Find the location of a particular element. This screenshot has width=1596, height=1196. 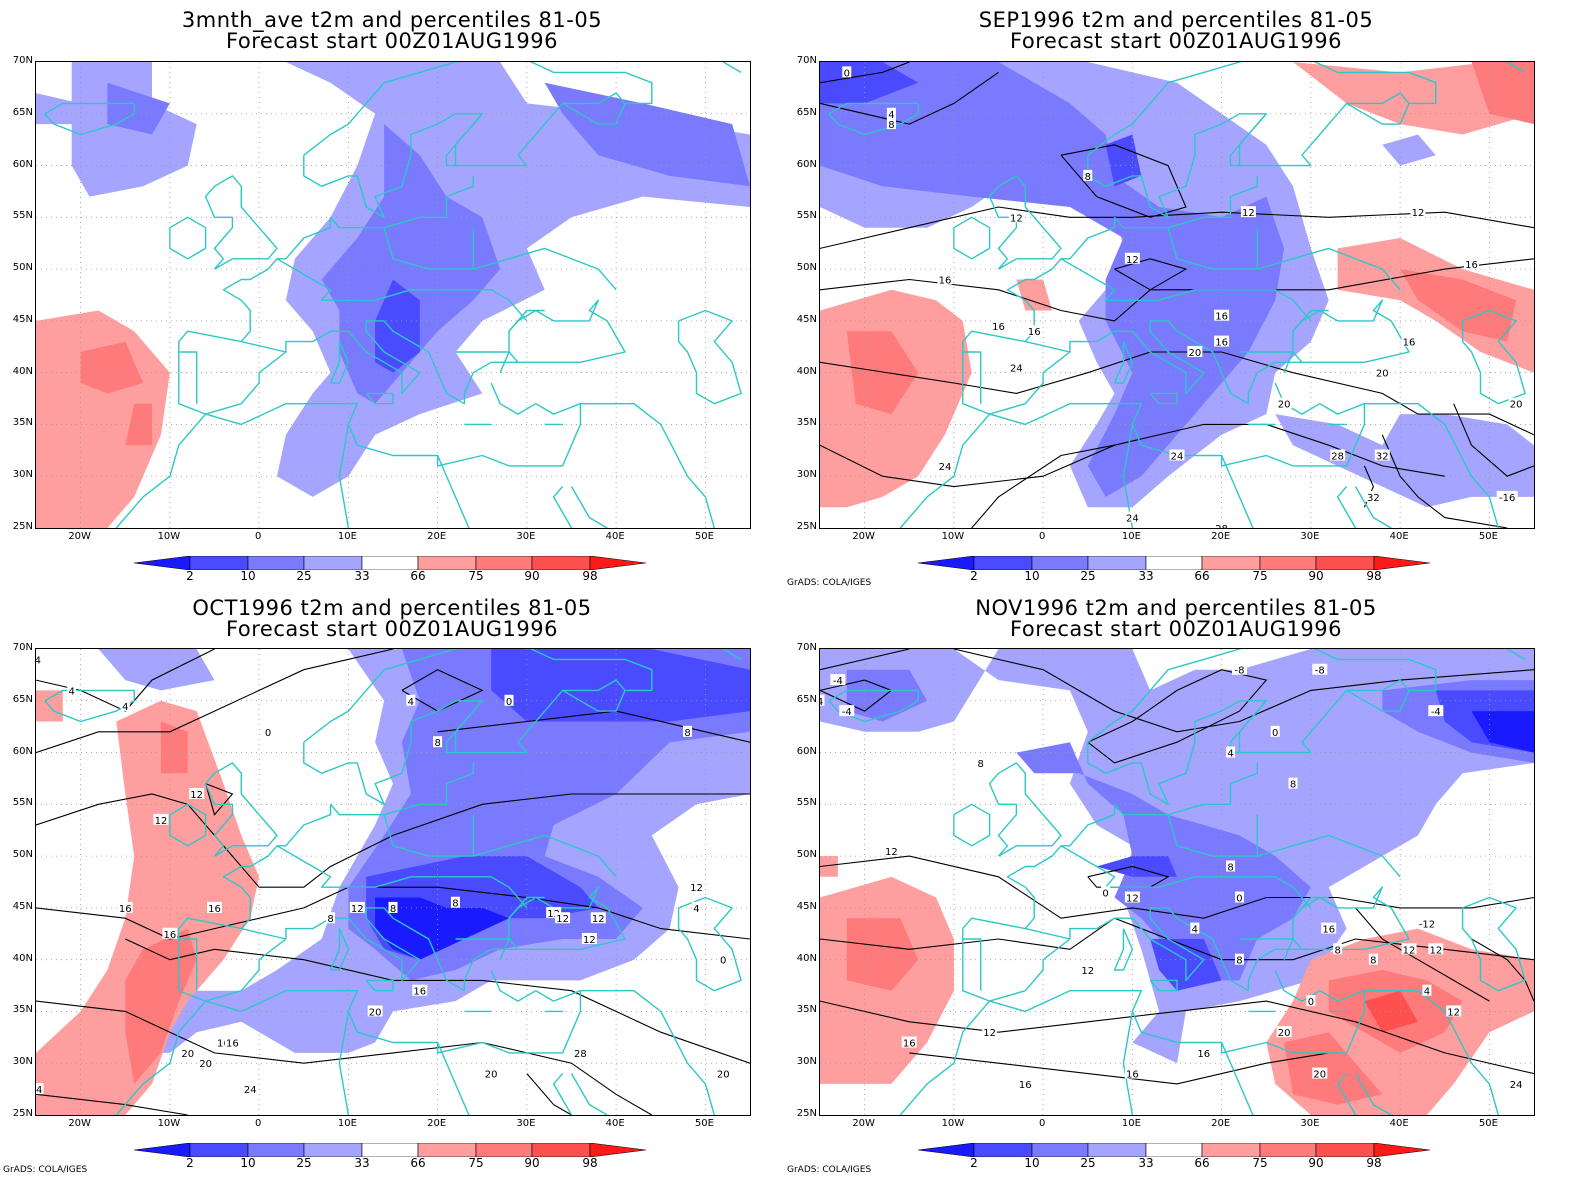

title-line-1: SEP1996 t2m and percentiles 81-05 is located at coordinates (1176, 20).